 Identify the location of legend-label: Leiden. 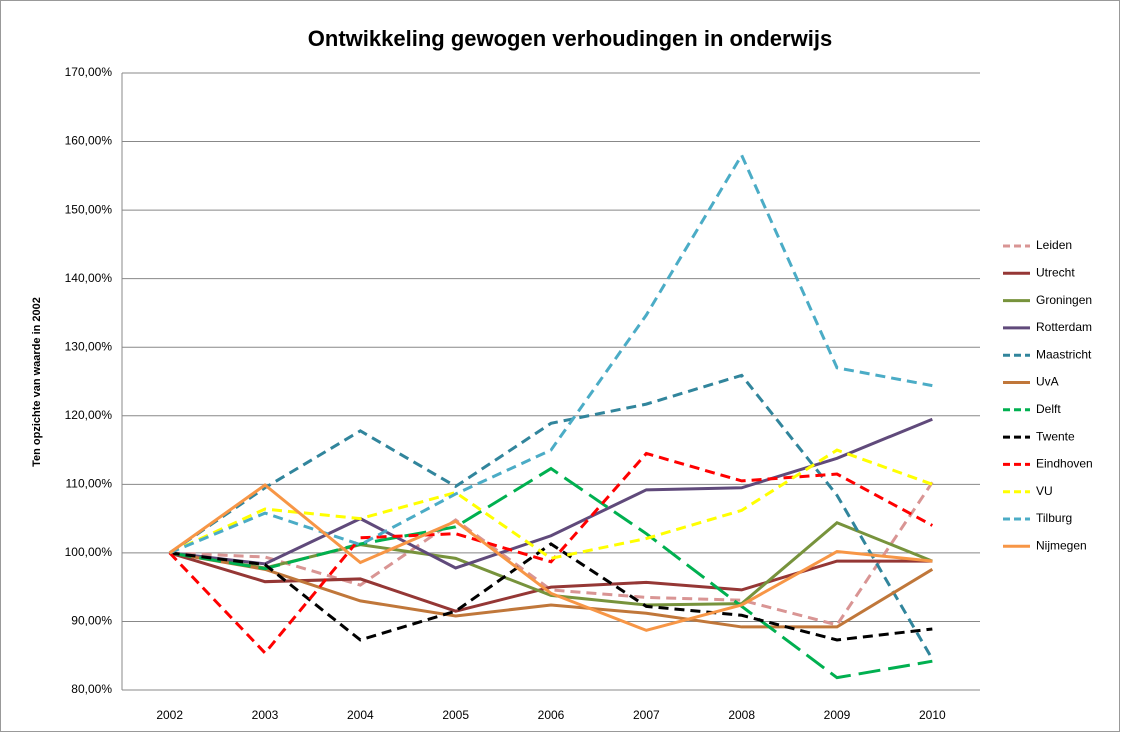
(1054, 245).